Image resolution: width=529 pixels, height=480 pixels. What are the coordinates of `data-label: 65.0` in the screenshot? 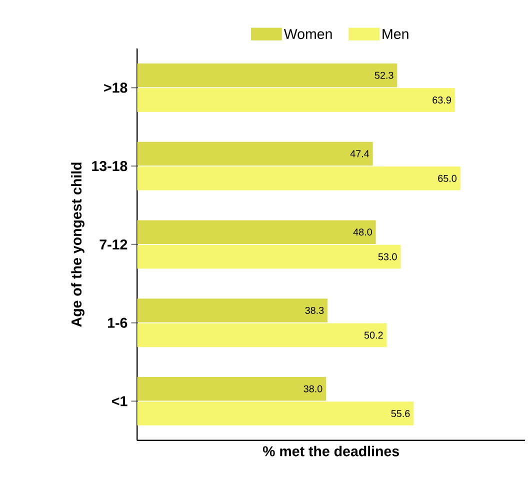 It's located at (447, 178).